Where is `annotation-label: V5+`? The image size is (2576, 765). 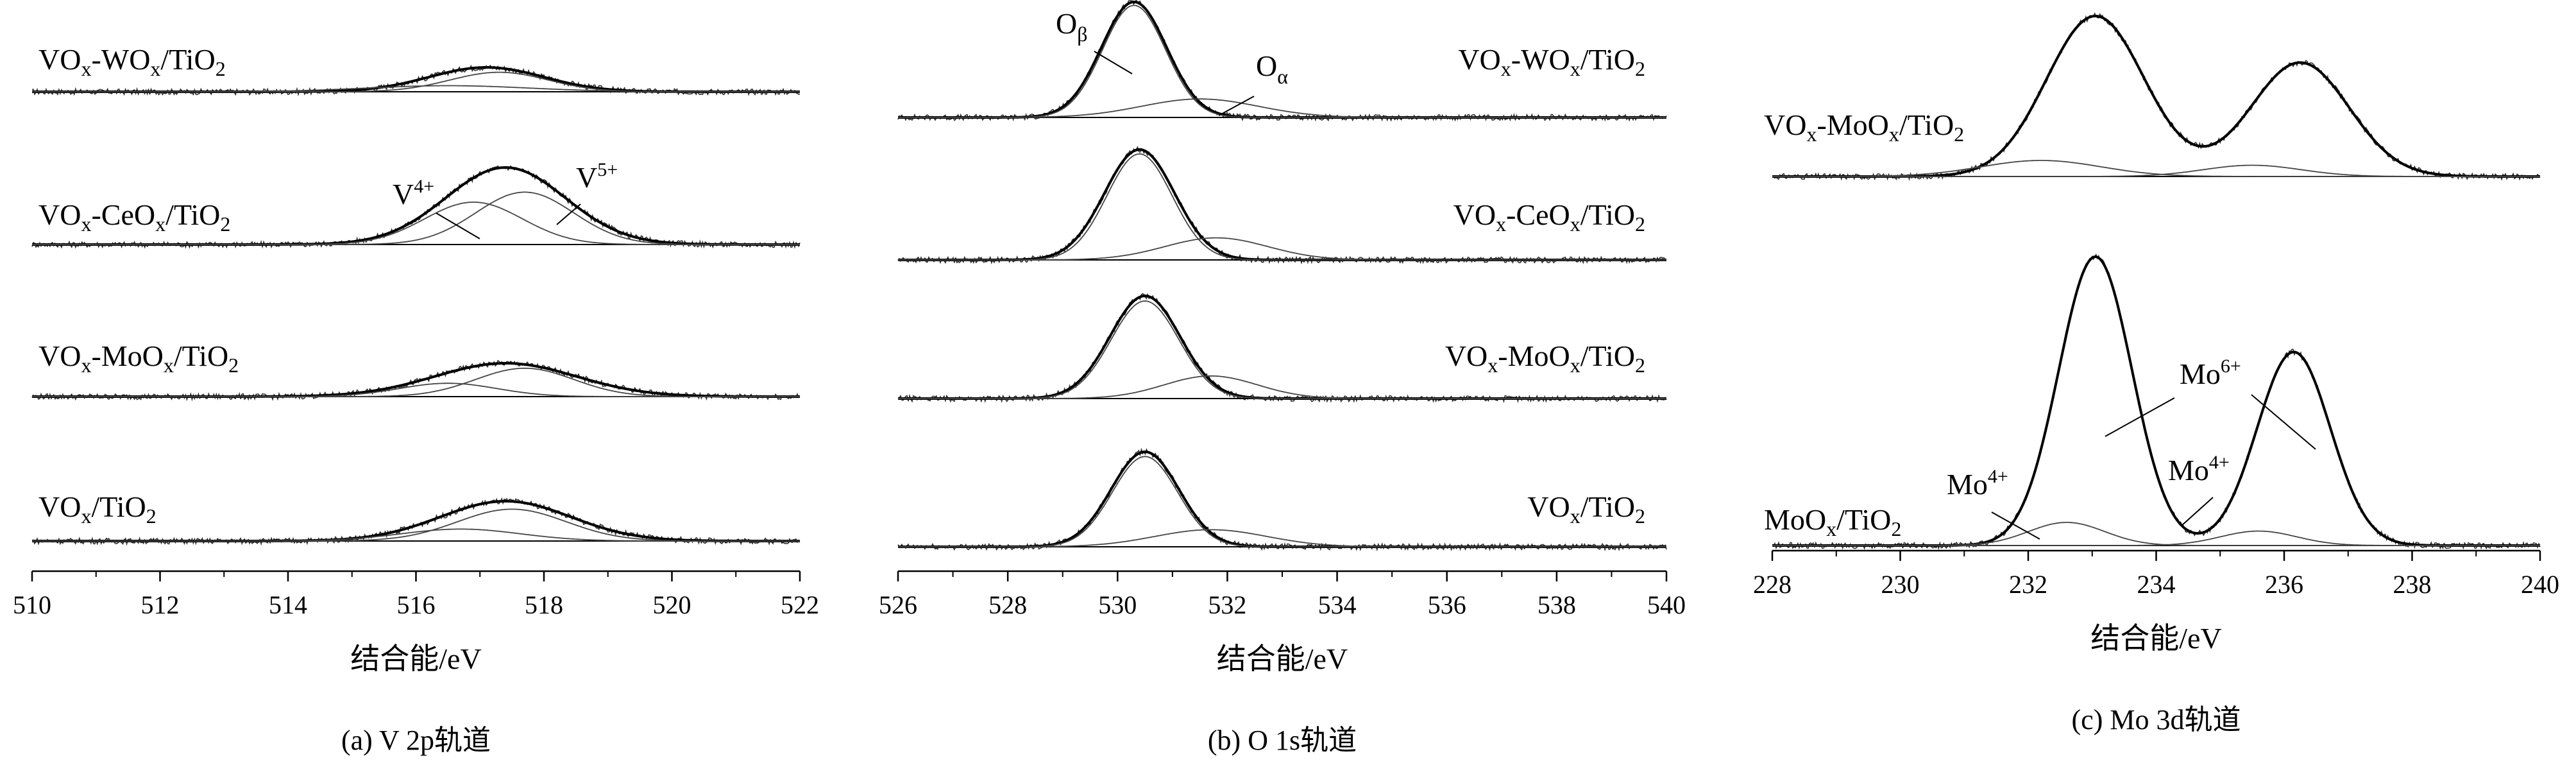 annotation-label: V5+ is located at coordinates (597, 176).